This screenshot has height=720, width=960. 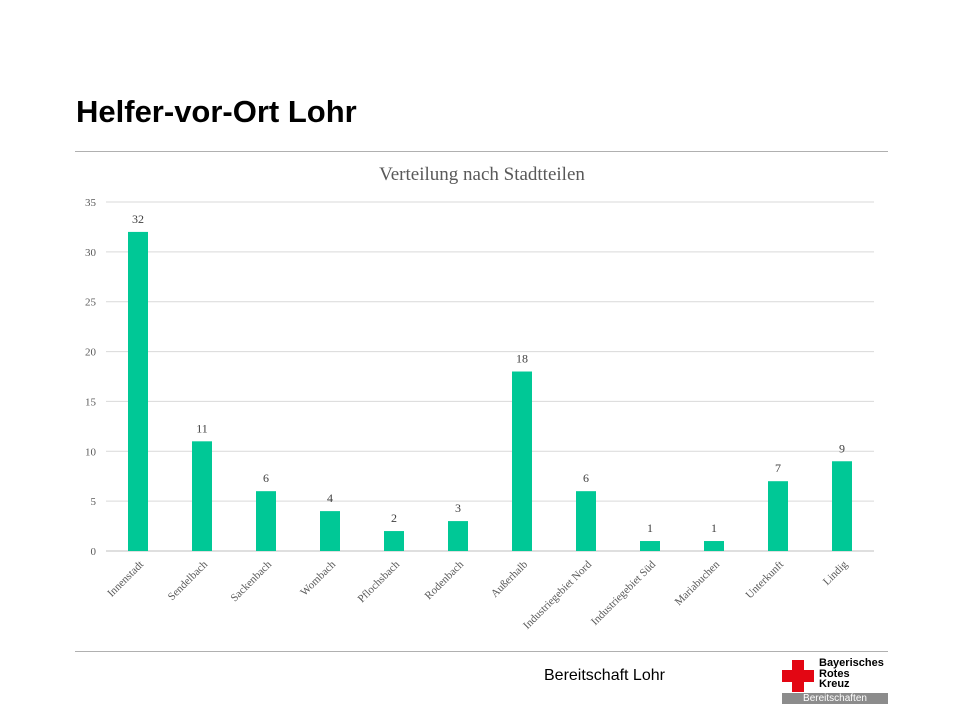 What do you see at coordinates (138, 219) in the screenshot?
I see `data-label: 32` at bounding box center [138, 219].